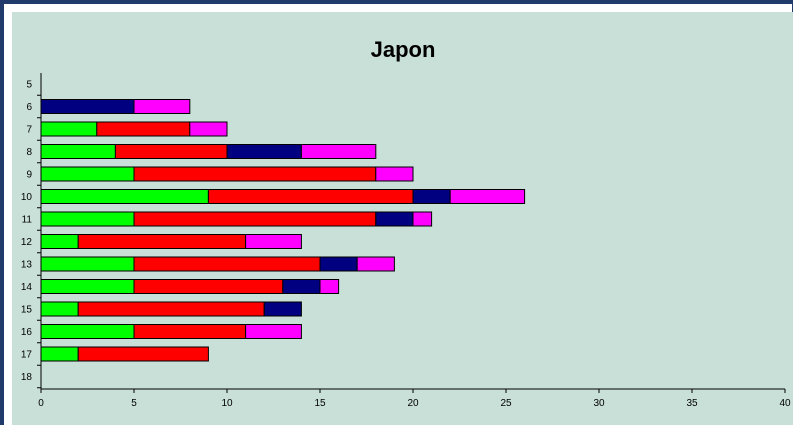 This screenshot has width=793, height=425. I want to click on y-tick-label: 15, so click(27, 310).